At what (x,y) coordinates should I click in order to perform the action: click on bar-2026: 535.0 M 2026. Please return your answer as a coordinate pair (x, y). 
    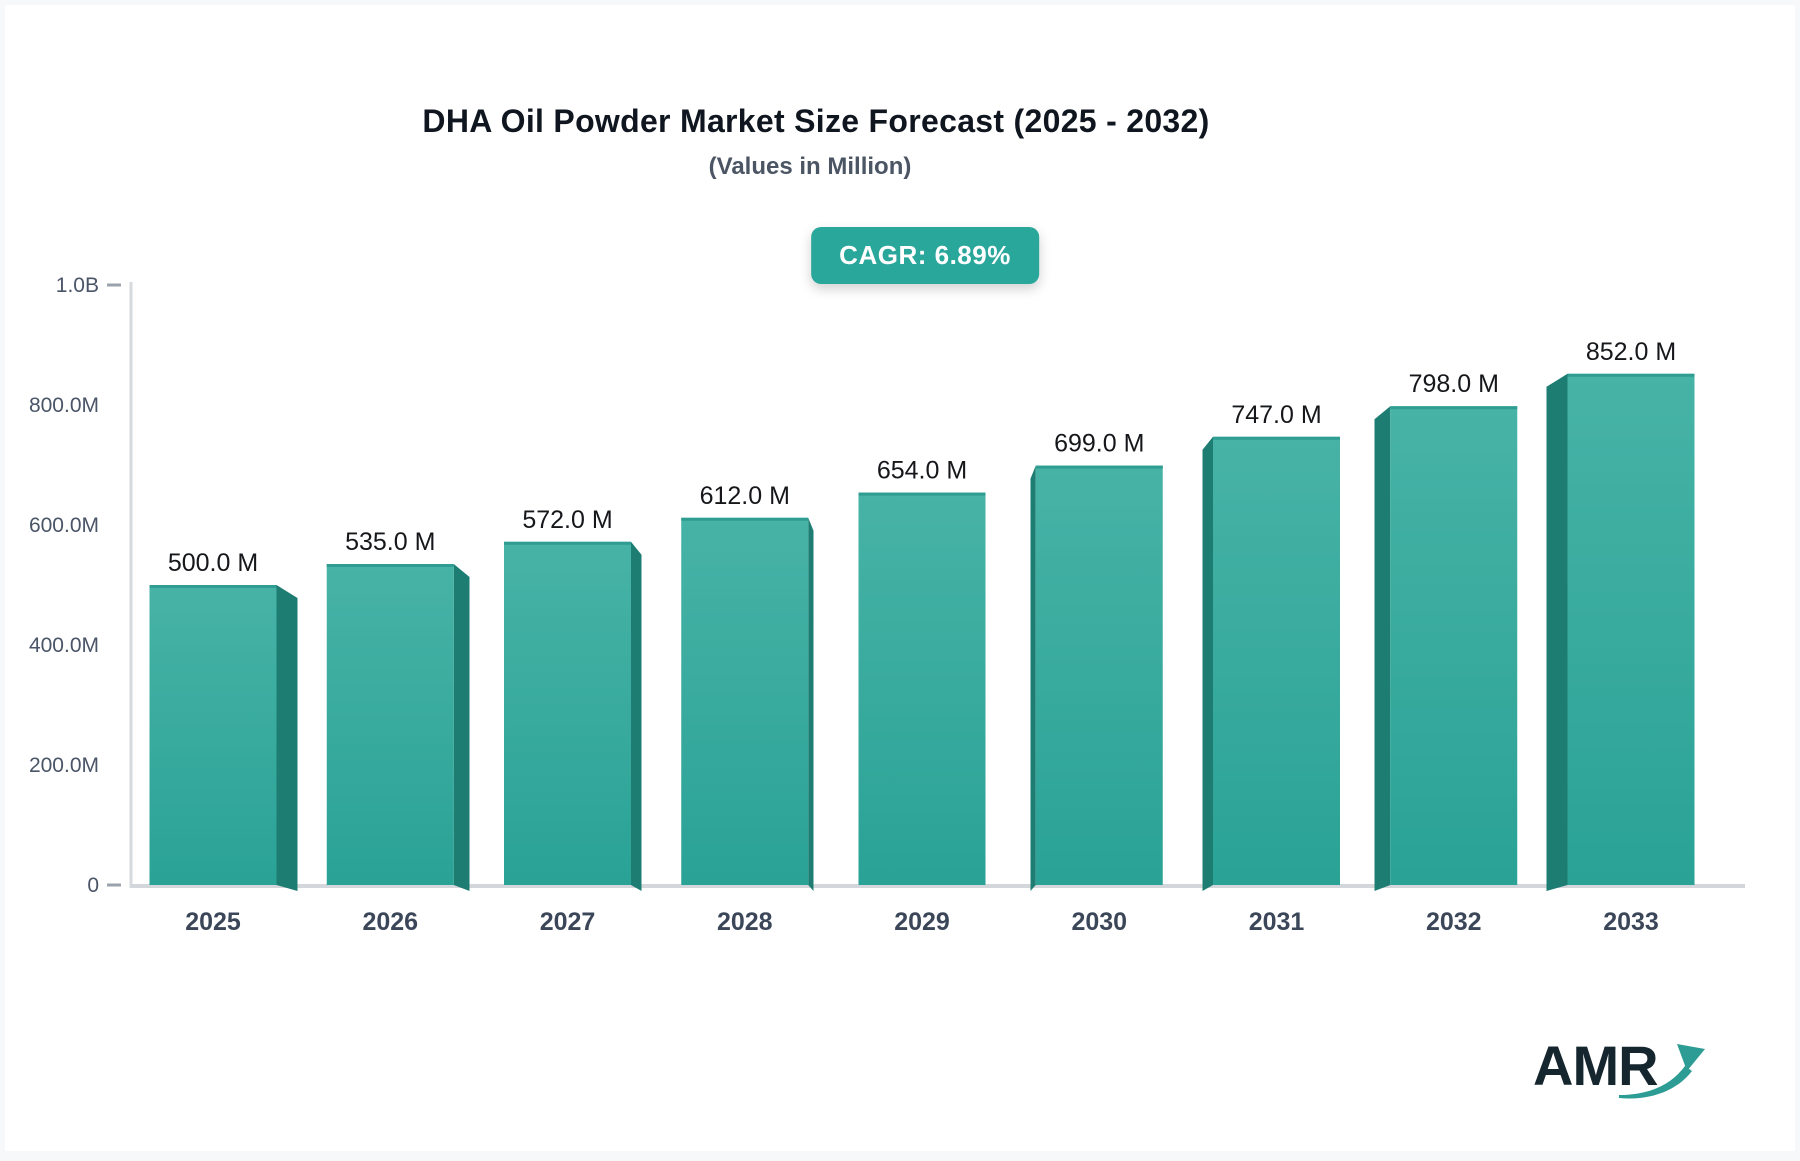
    Looking at the image, I should click on (398, 732).